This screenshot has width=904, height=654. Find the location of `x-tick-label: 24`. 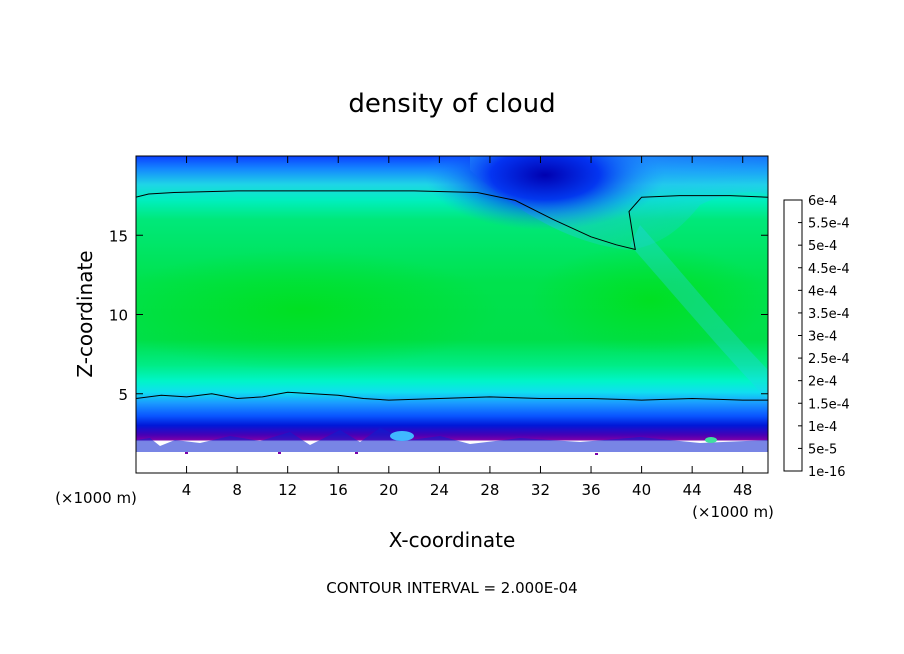

x-tick-label: 24 is located at coordinates (439, 490).